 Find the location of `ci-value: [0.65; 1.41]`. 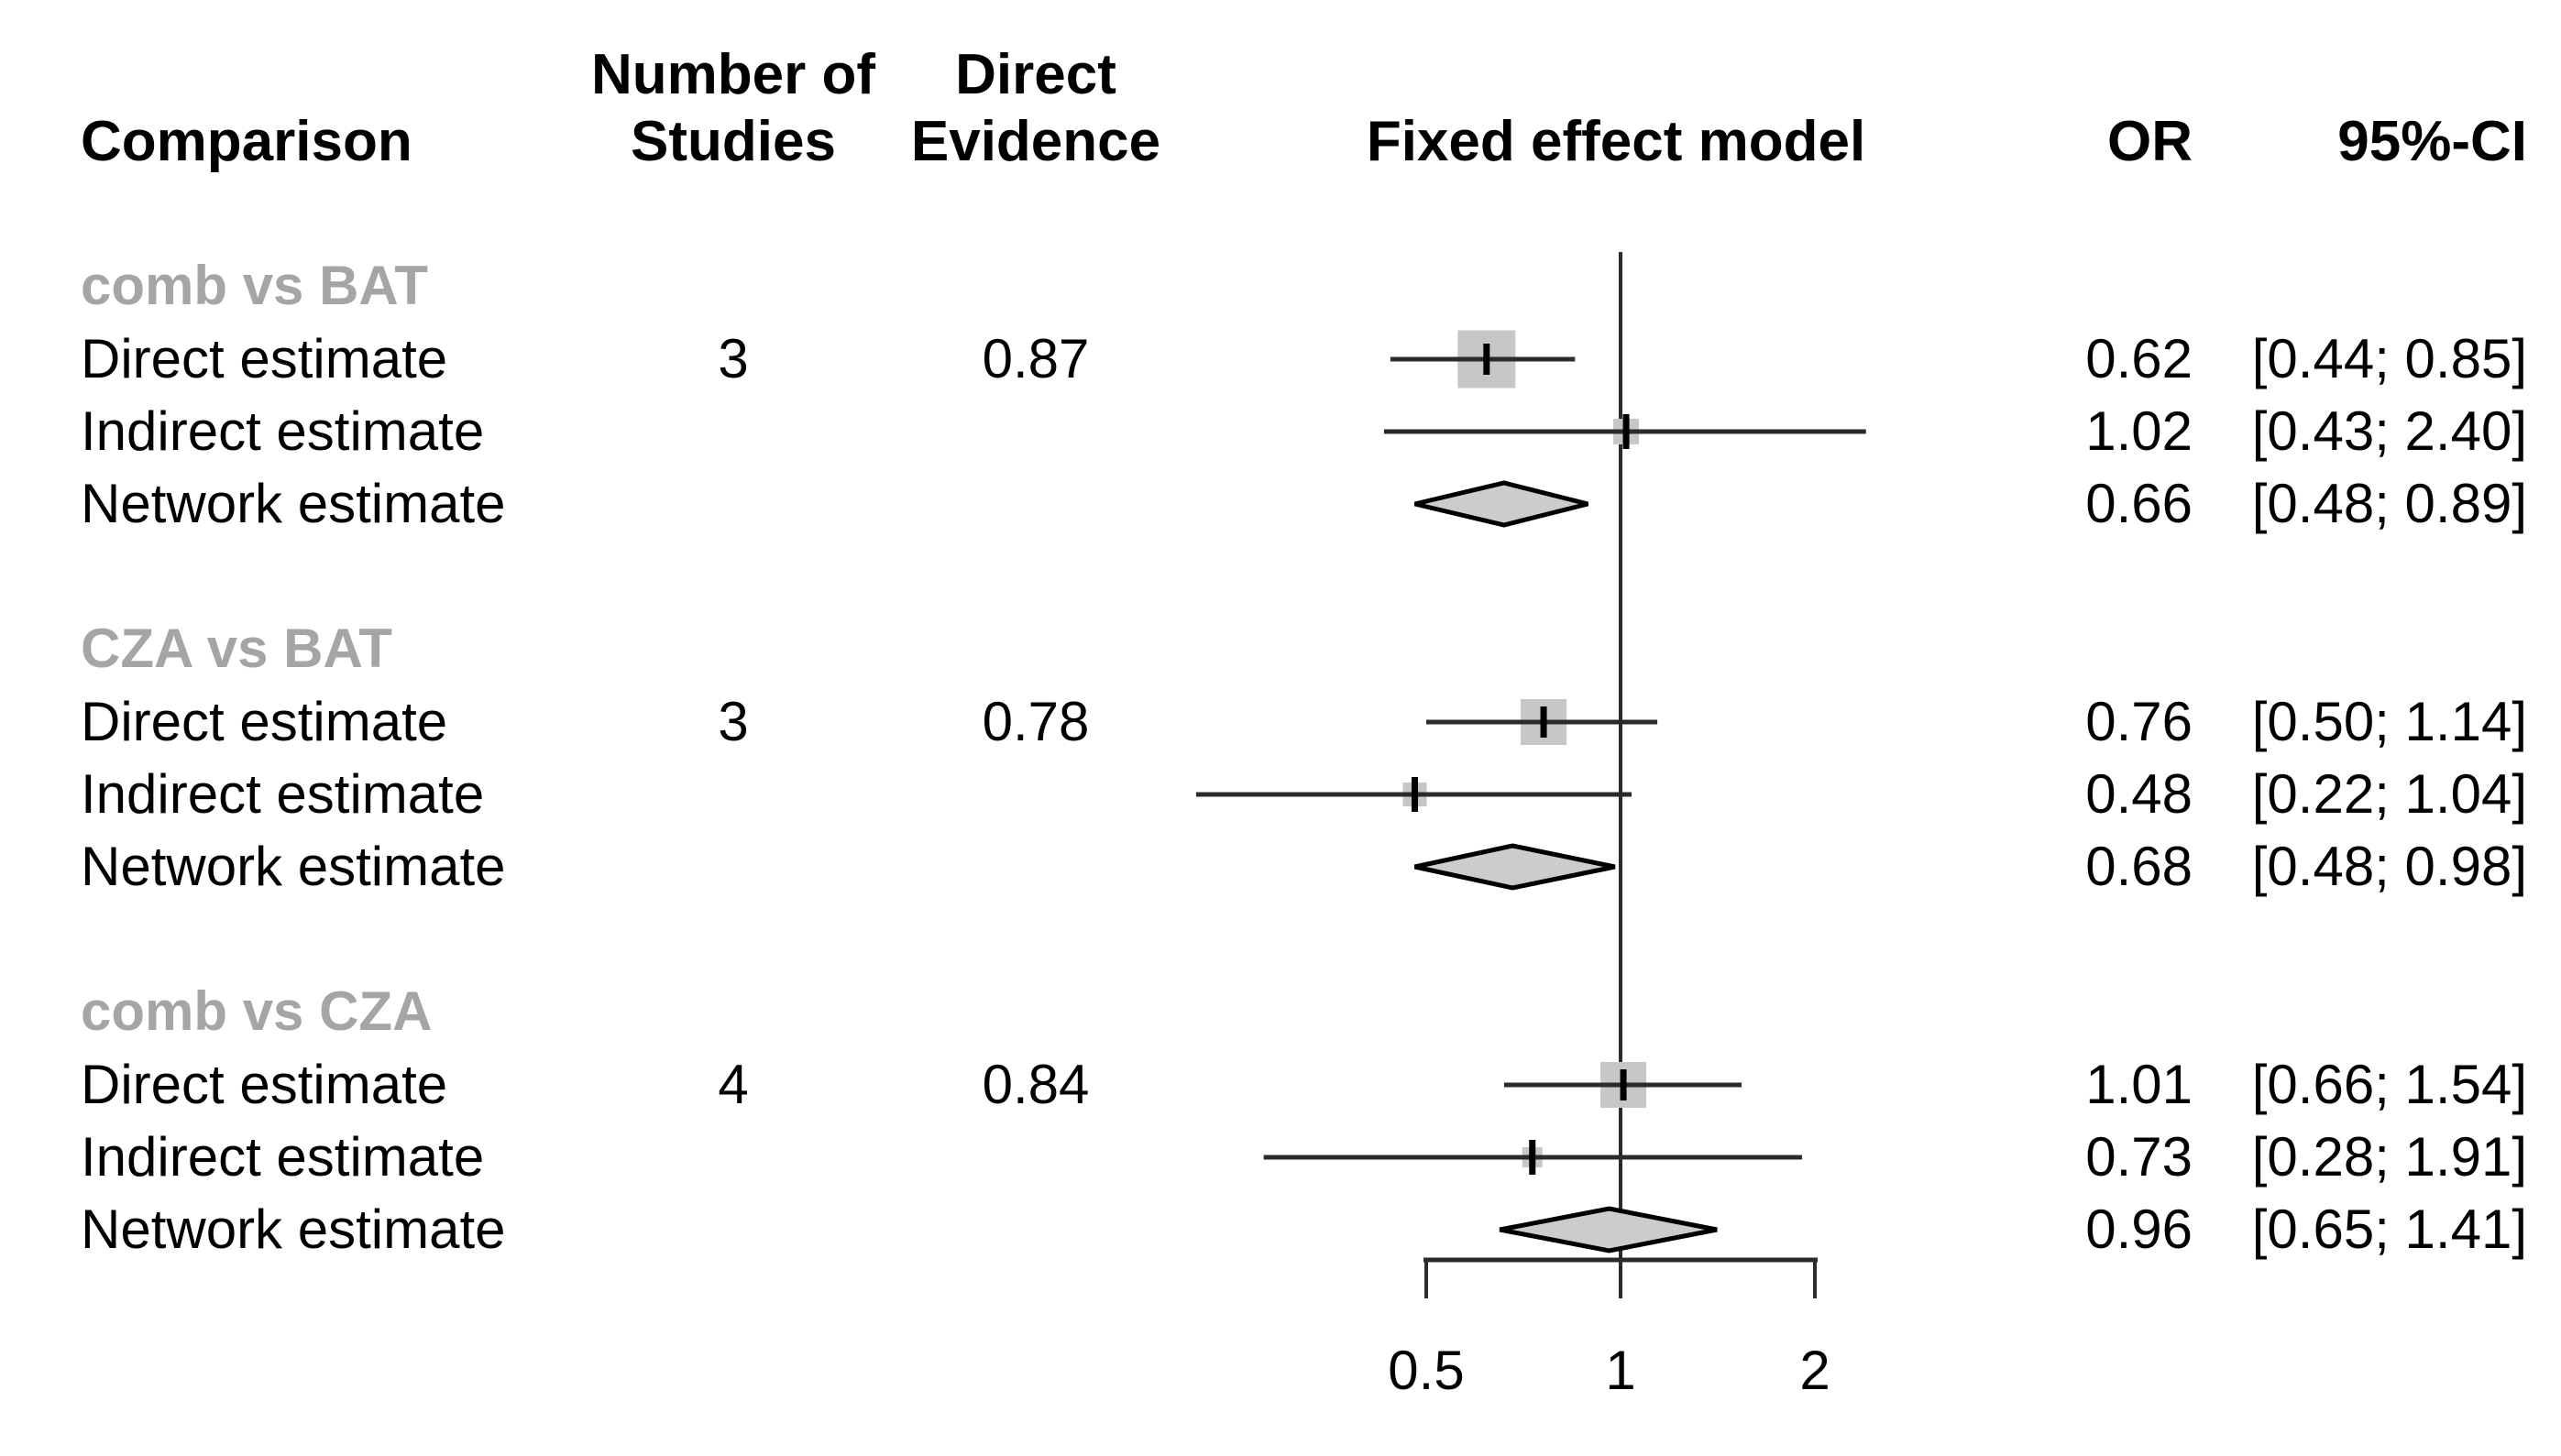

ci-value: [0.65; 1.41] is located at coordinates (2389, 1229).